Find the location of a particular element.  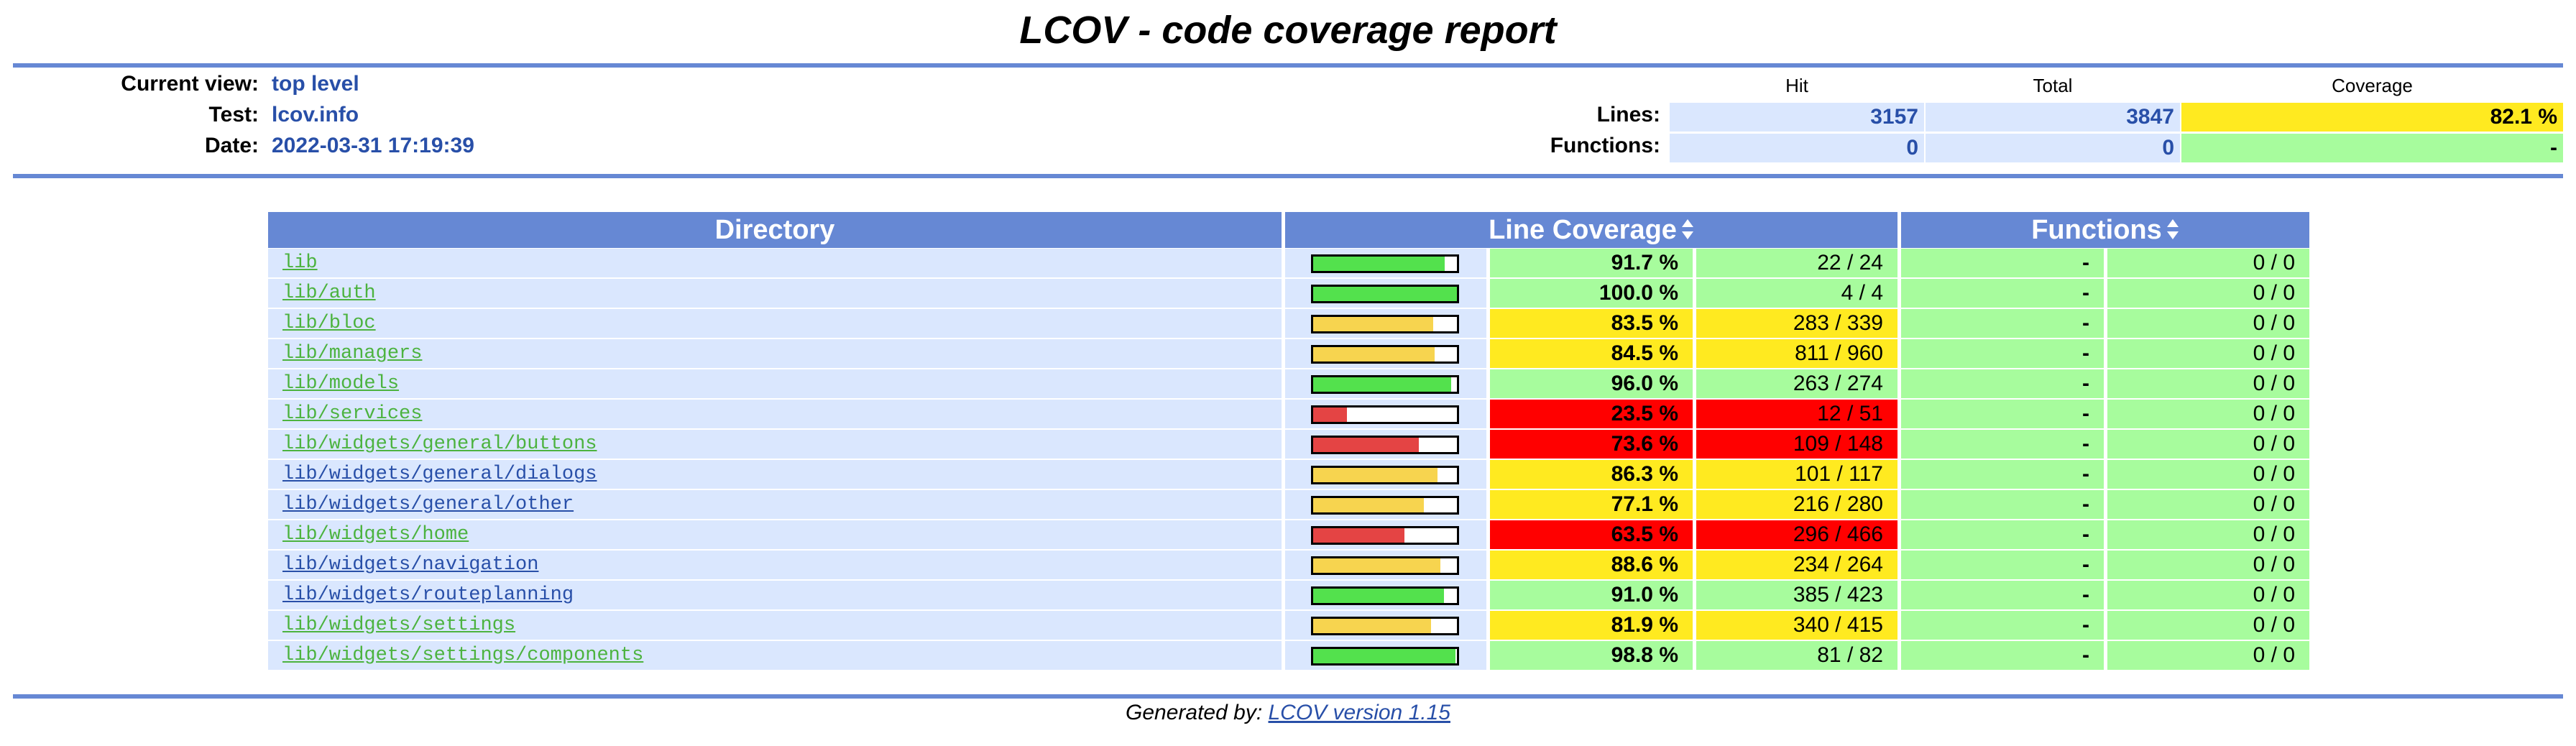

directory-cell: lib/managers is located at coordinates (775, 353).